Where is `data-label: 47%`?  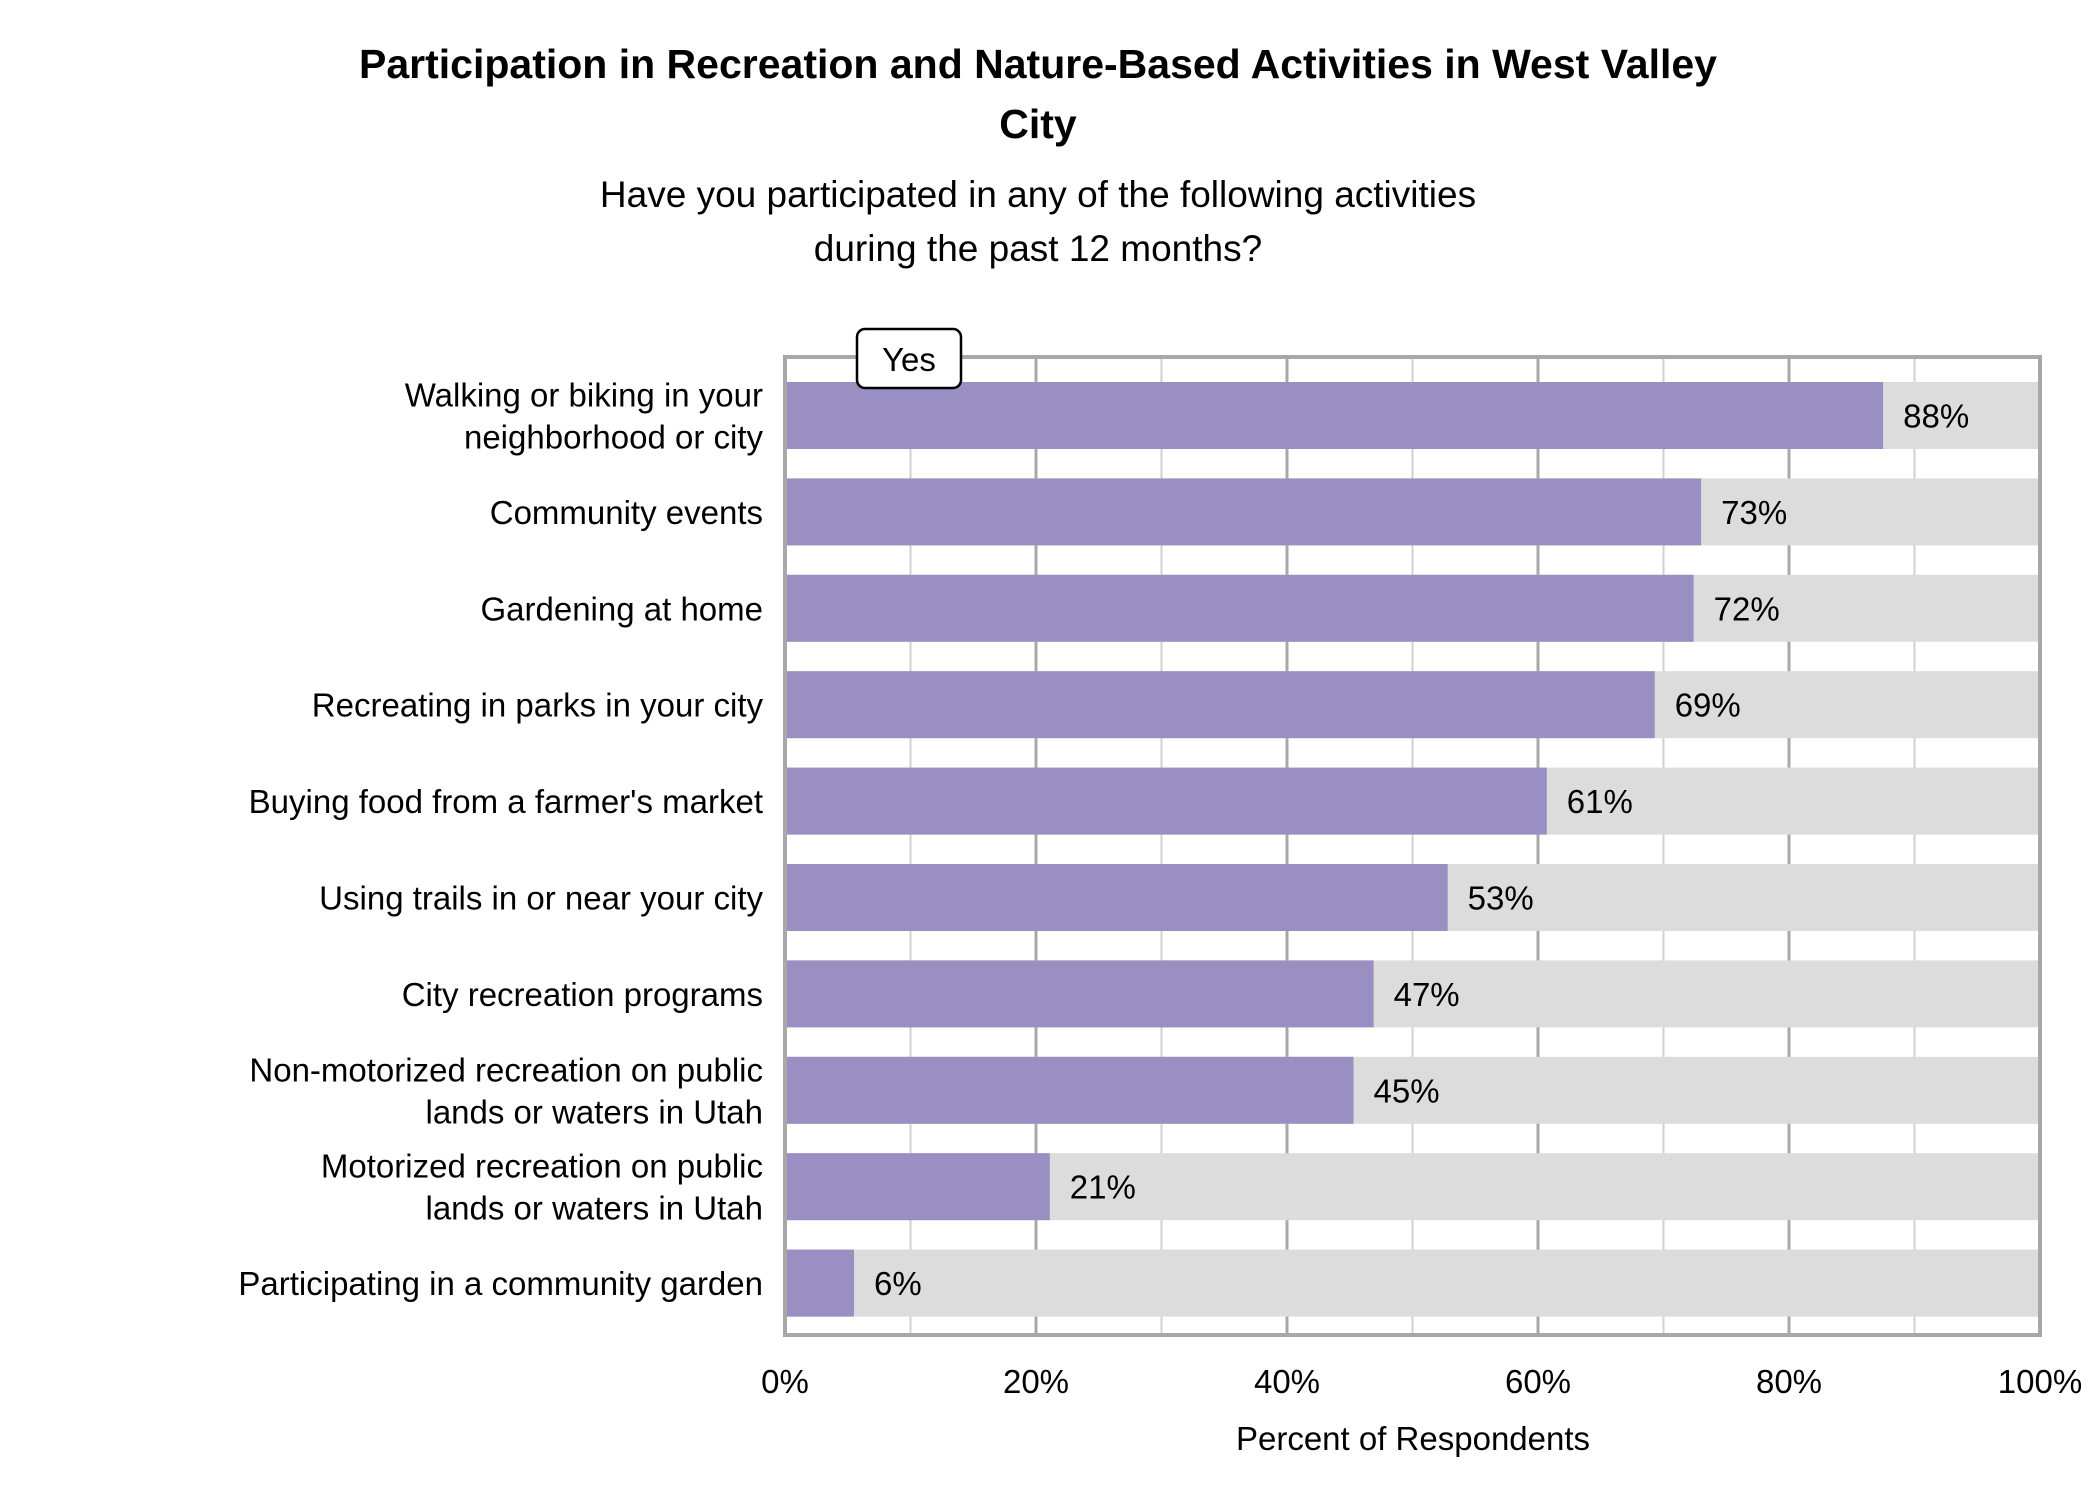
data-label: 47% is located at coordinates (1427, 994).